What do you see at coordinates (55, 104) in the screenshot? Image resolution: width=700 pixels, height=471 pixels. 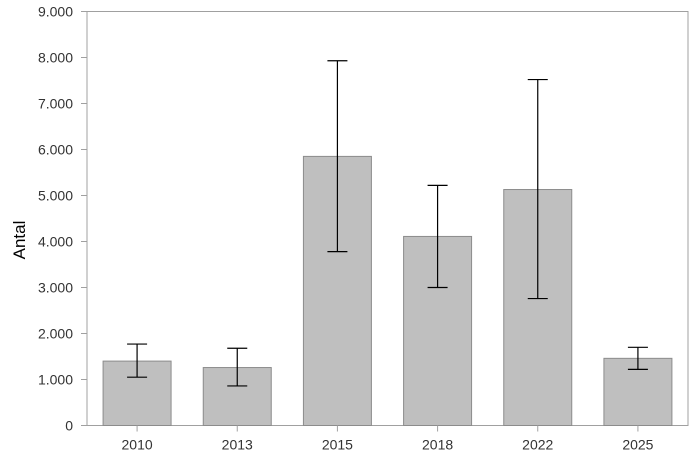 I see `y-tick-label: 7.000` at bounding box center [55, 104].